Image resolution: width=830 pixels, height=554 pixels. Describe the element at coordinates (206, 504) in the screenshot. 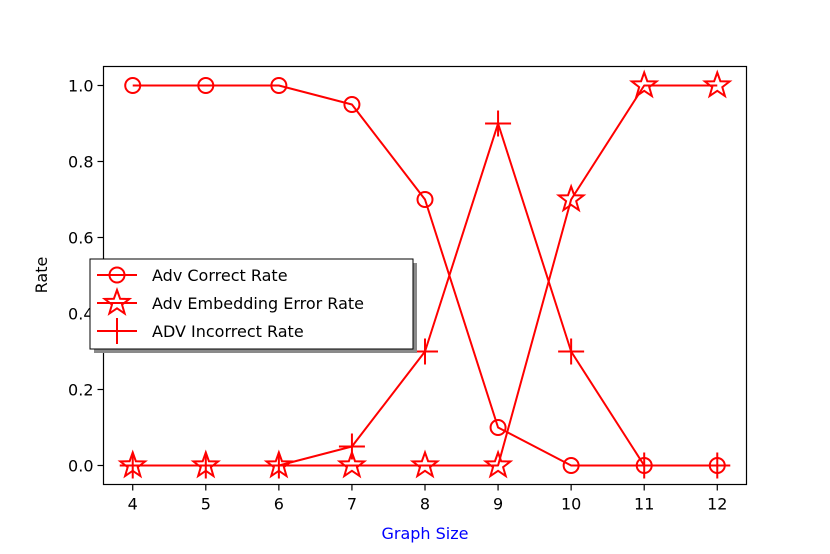

I see `x-tick-label: 5` at that location.